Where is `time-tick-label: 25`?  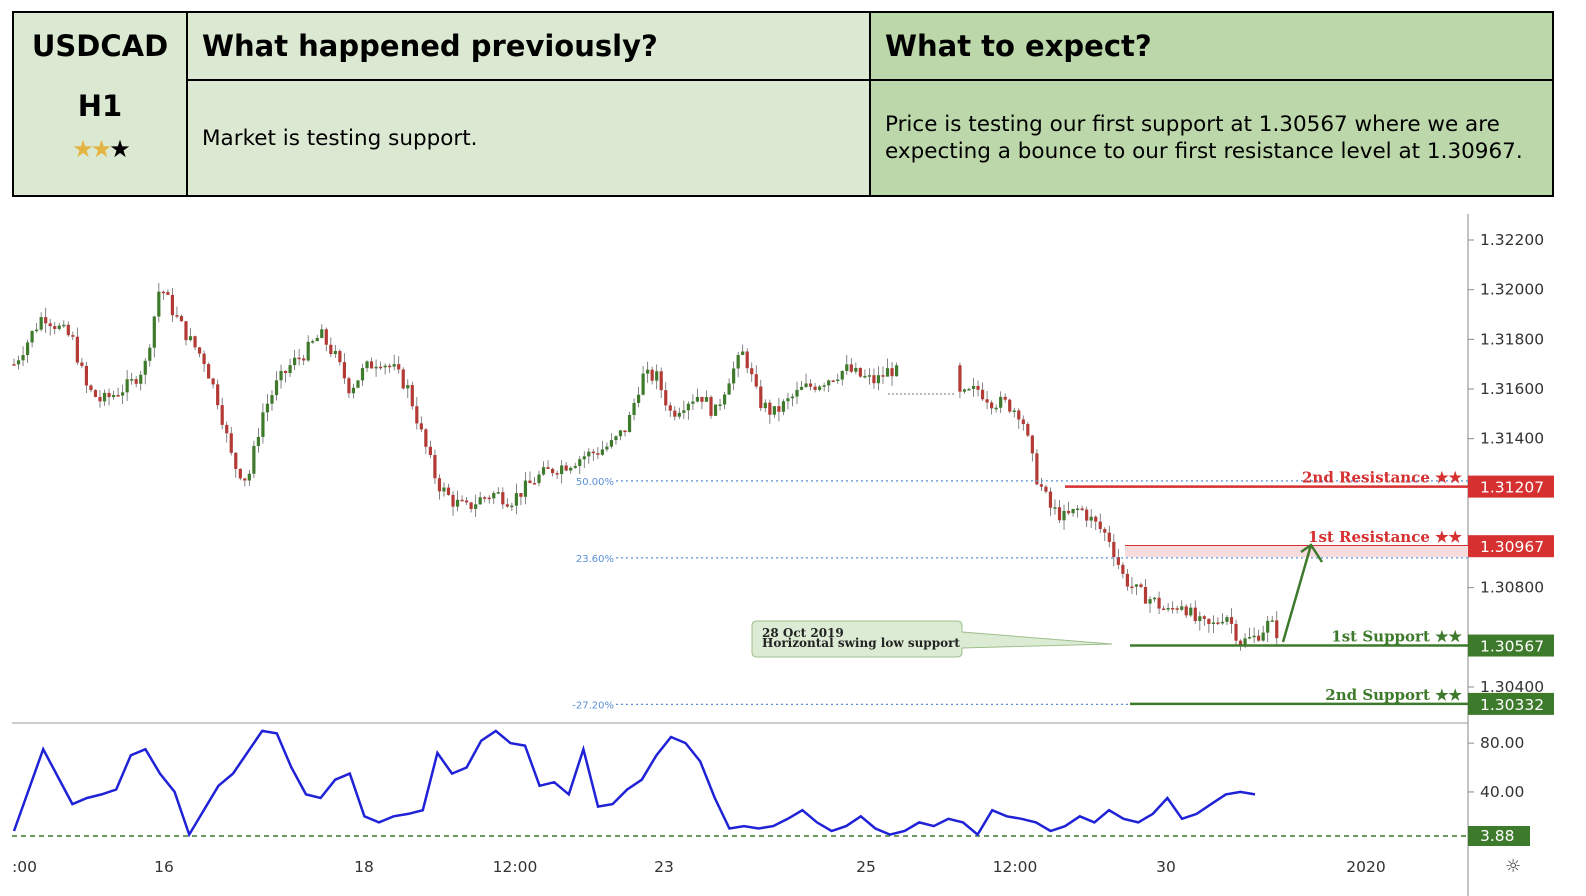 time-tick-label: 25 is located at coordinates (866, 867).